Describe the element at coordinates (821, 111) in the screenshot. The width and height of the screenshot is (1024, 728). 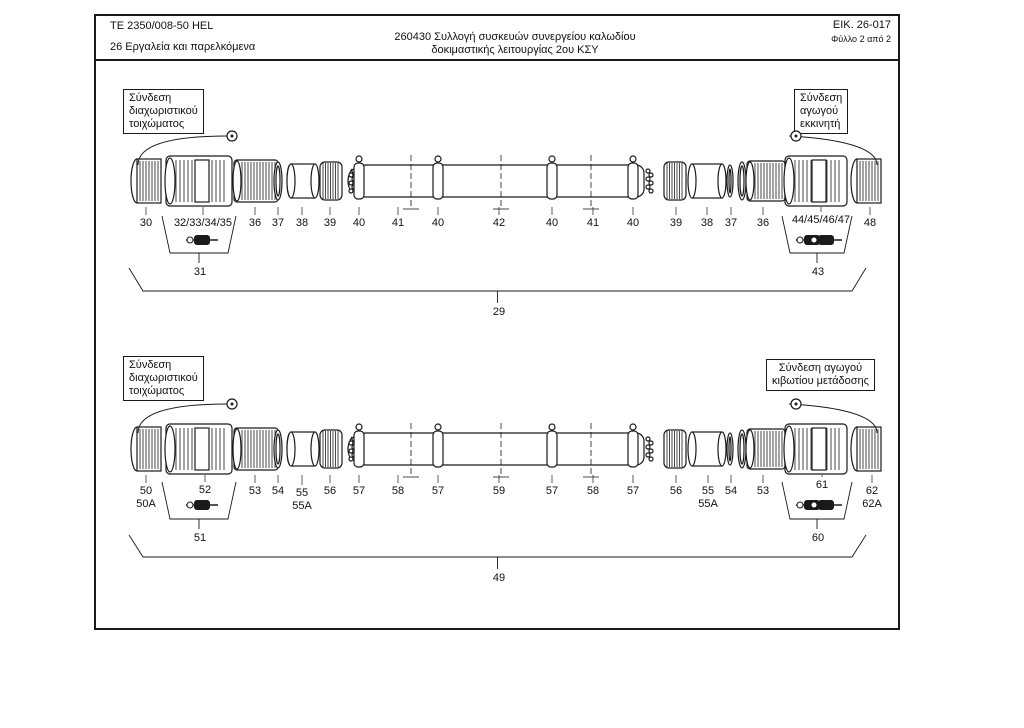
I see `top-right-label-box: Σύνδεση αγωγού εκκινητή` at that location.